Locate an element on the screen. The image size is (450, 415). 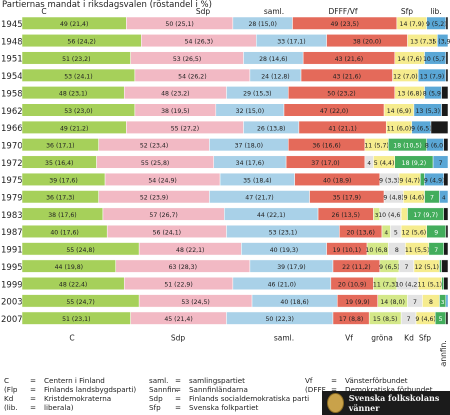
bar-data-label: 9 (4,9) is located at coordinates (434, 180).